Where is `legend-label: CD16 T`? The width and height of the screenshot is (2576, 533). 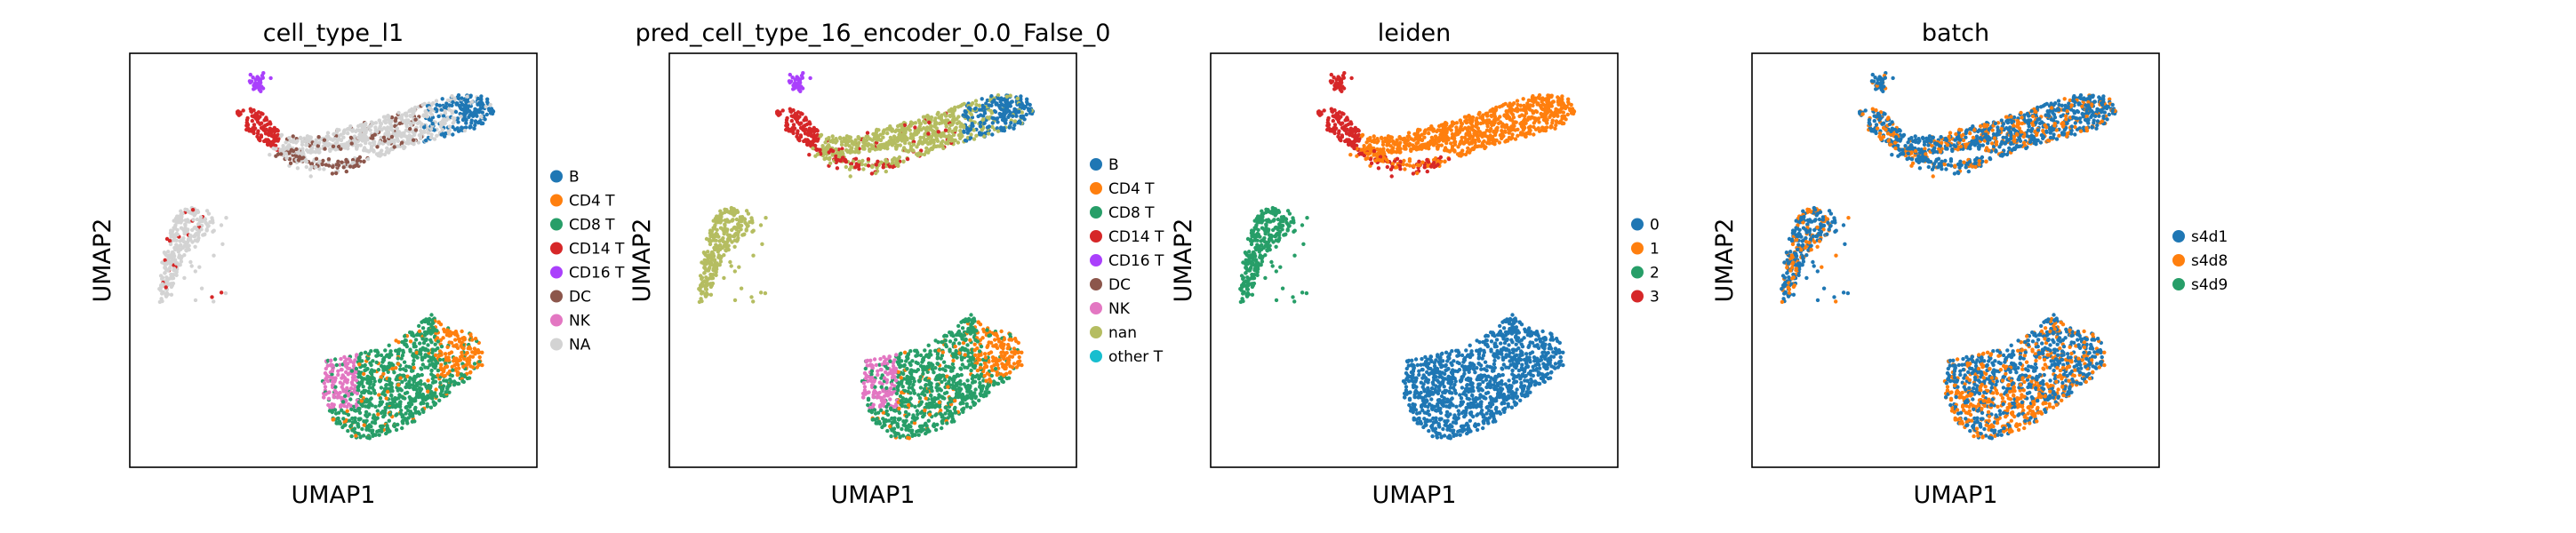
legend-label: CD16 T is located at coordinates (597, 273).